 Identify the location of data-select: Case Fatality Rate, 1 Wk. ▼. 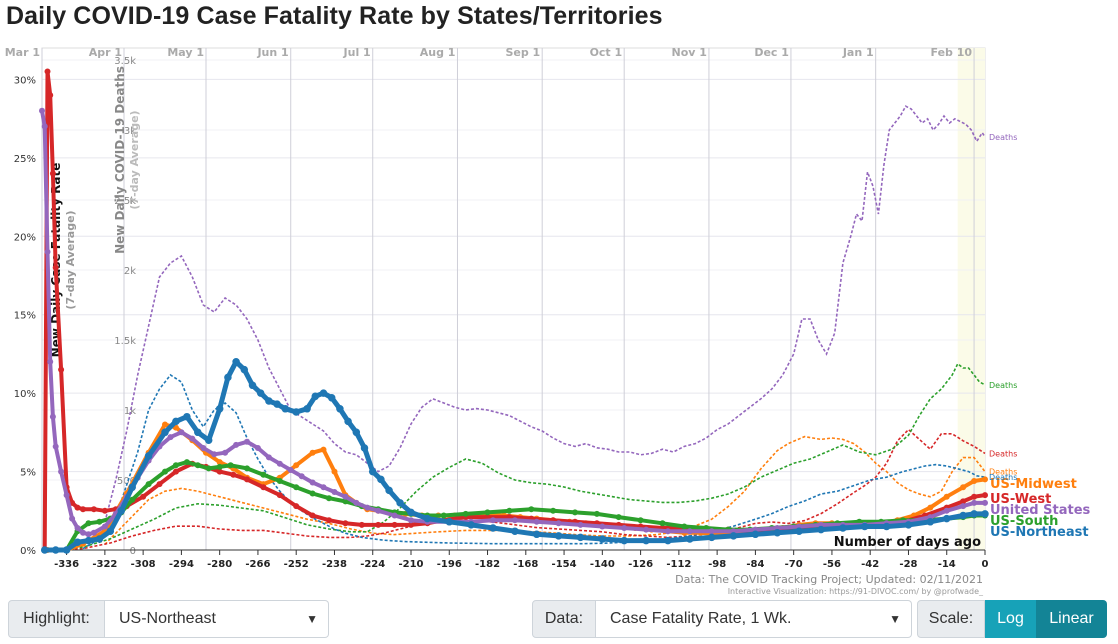
(754, 619).